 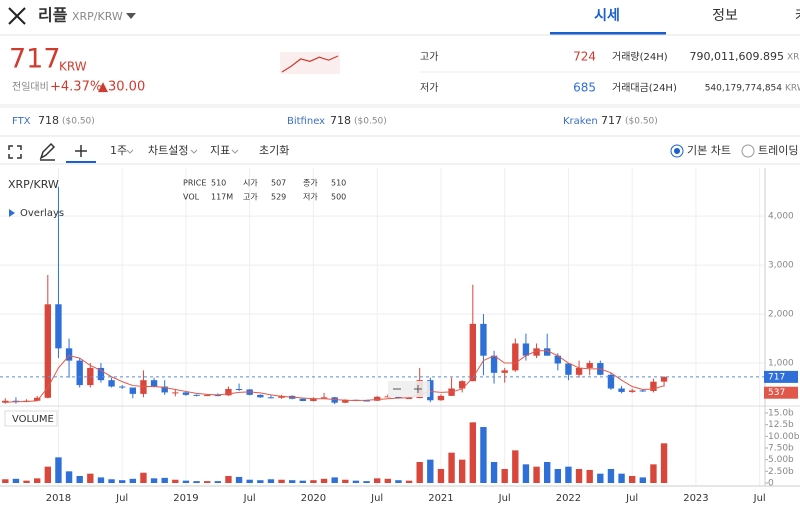 I want to click on trading-chart: 트레이딩, so click(x=778, y=150).